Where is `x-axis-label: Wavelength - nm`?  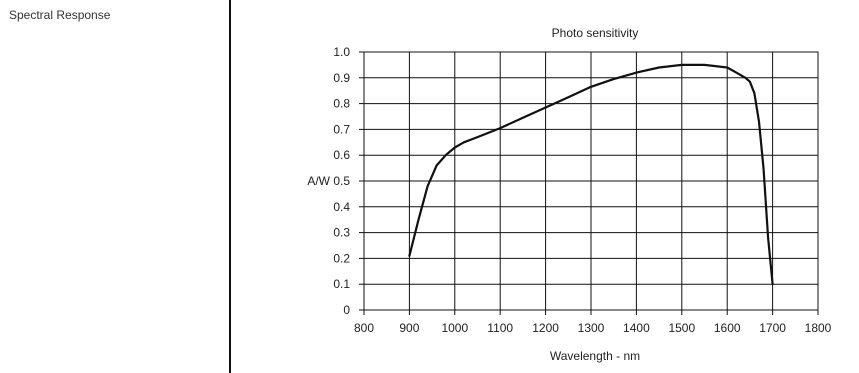 x-axis-label: Wavelength - nm is located at coordinates (595, 356).